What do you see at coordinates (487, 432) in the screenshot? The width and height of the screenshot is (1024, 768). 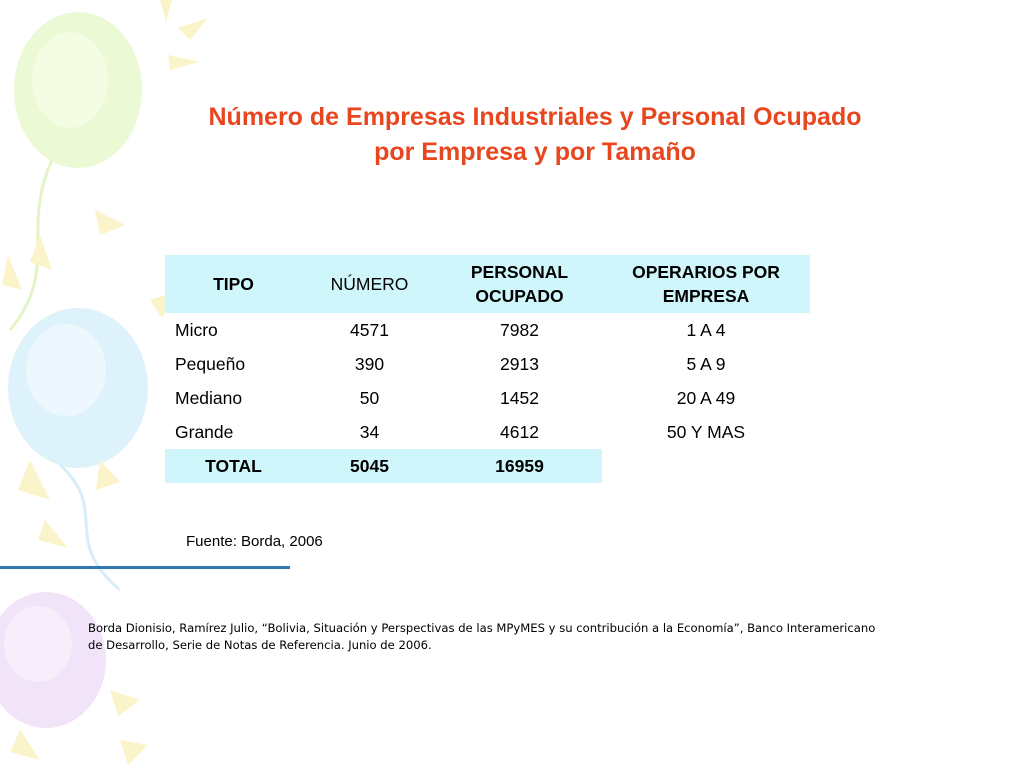 I see `table-row: Grande 34 4612 50 Y MAS` at bounding box center [487, 432].